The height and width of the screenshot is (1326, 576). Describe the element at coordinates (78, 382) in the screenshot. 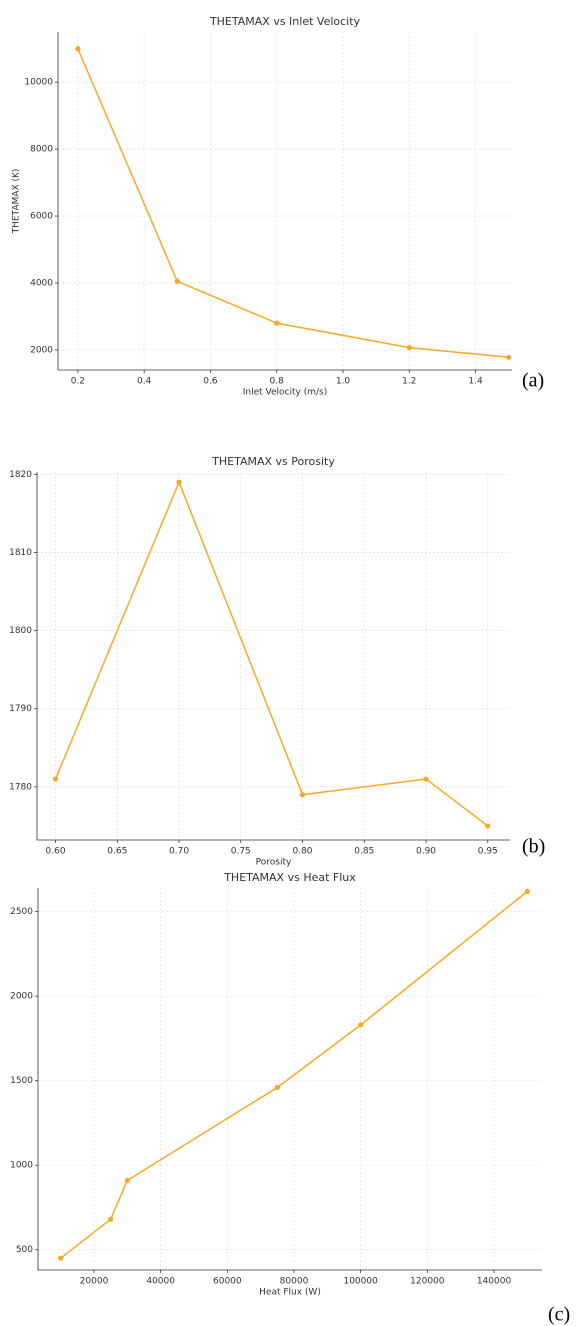

I see `x-tick-label: 0.2` at that location.